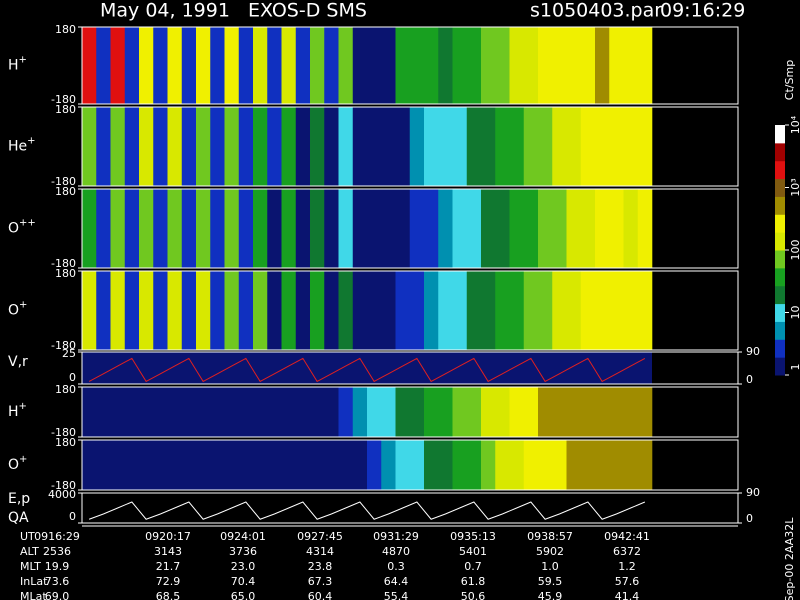  What do you see at coordinates (627, 551) in the screenshot?
I see `table-cell: 6372` at bounding box center [627, 551].